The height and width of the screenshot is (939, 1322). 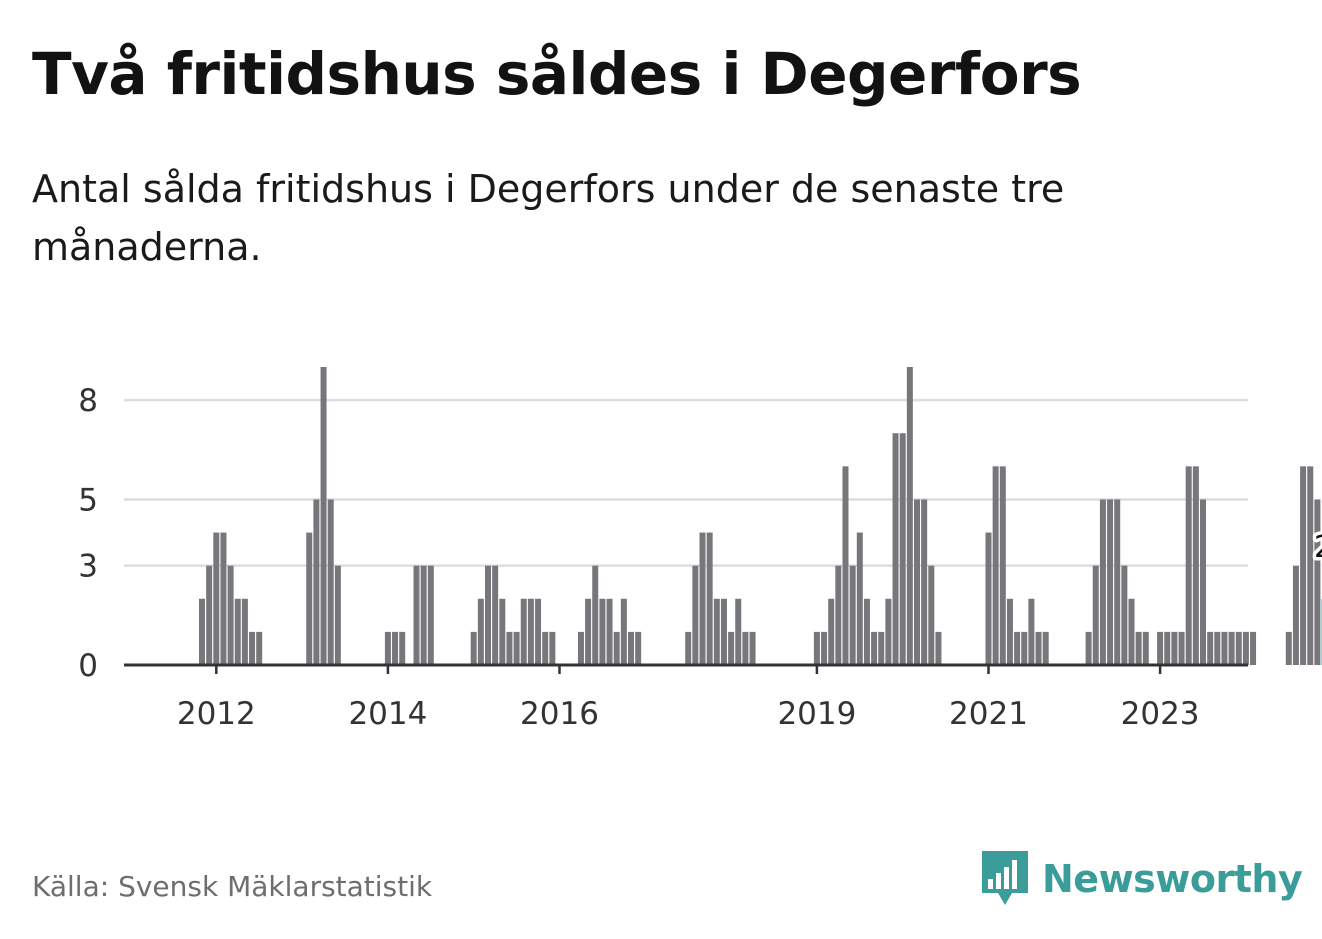 I want to click on x-tick-label: 2021, so click(x=988, y=714).